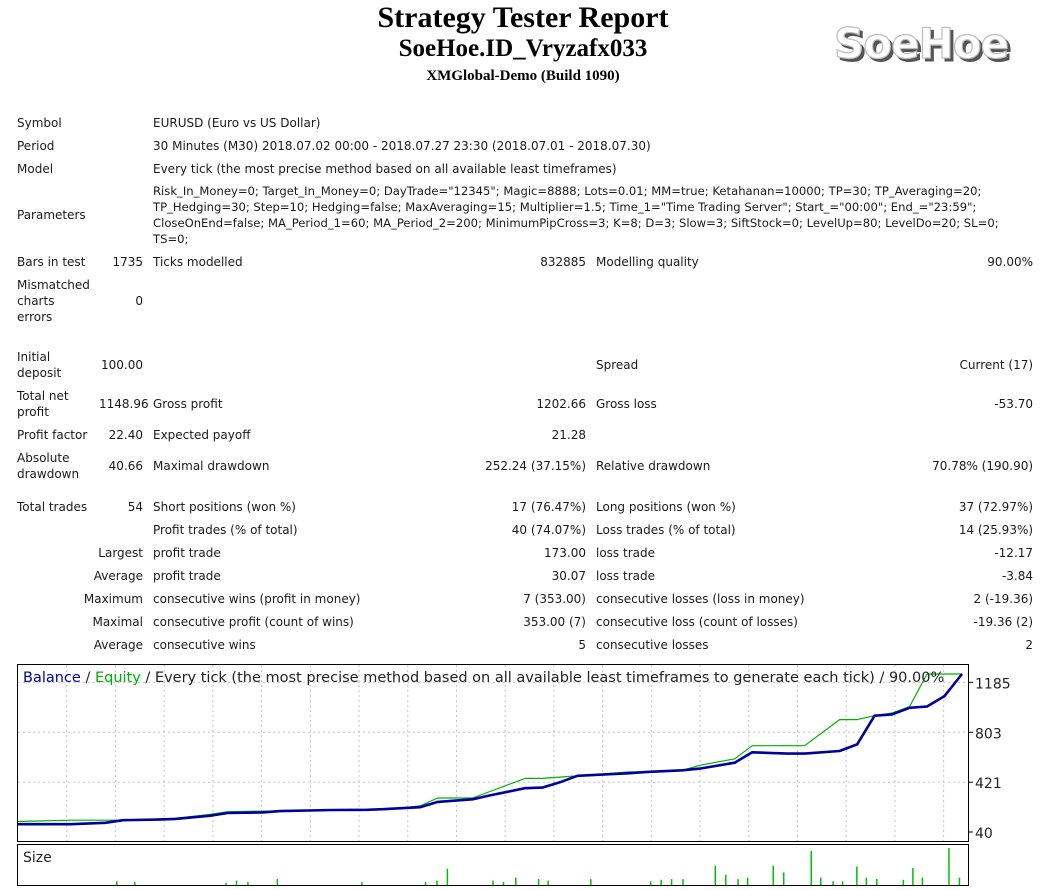 This screenshot has width=1046, height=890. I want to click on deposit-value: 100.00, so click(122, 365).